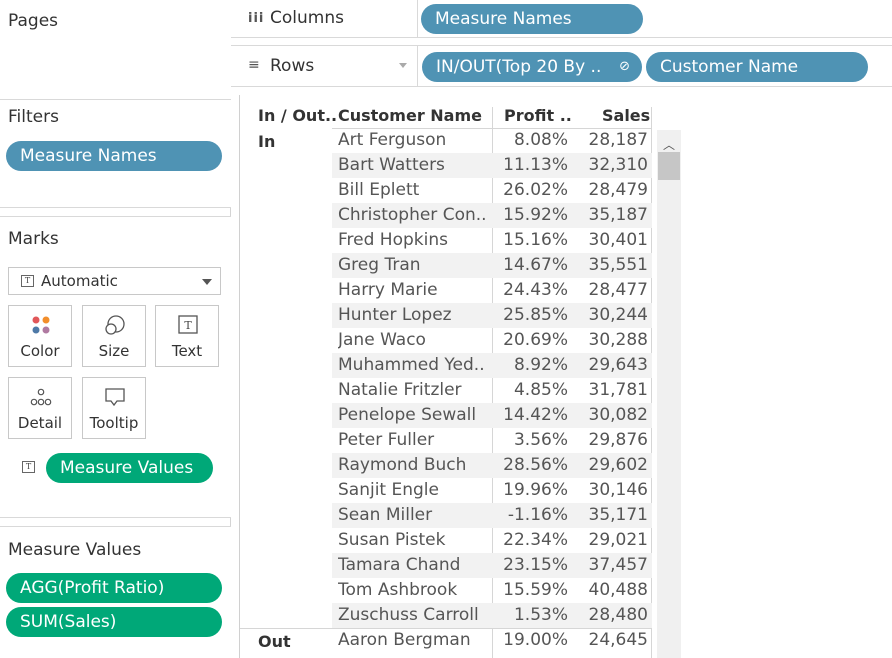 The image size is (892, 658). What do you see at coordinates (114, 336) in the screenshot?
I see `size-button: Size` at bounding box center [114, 336].